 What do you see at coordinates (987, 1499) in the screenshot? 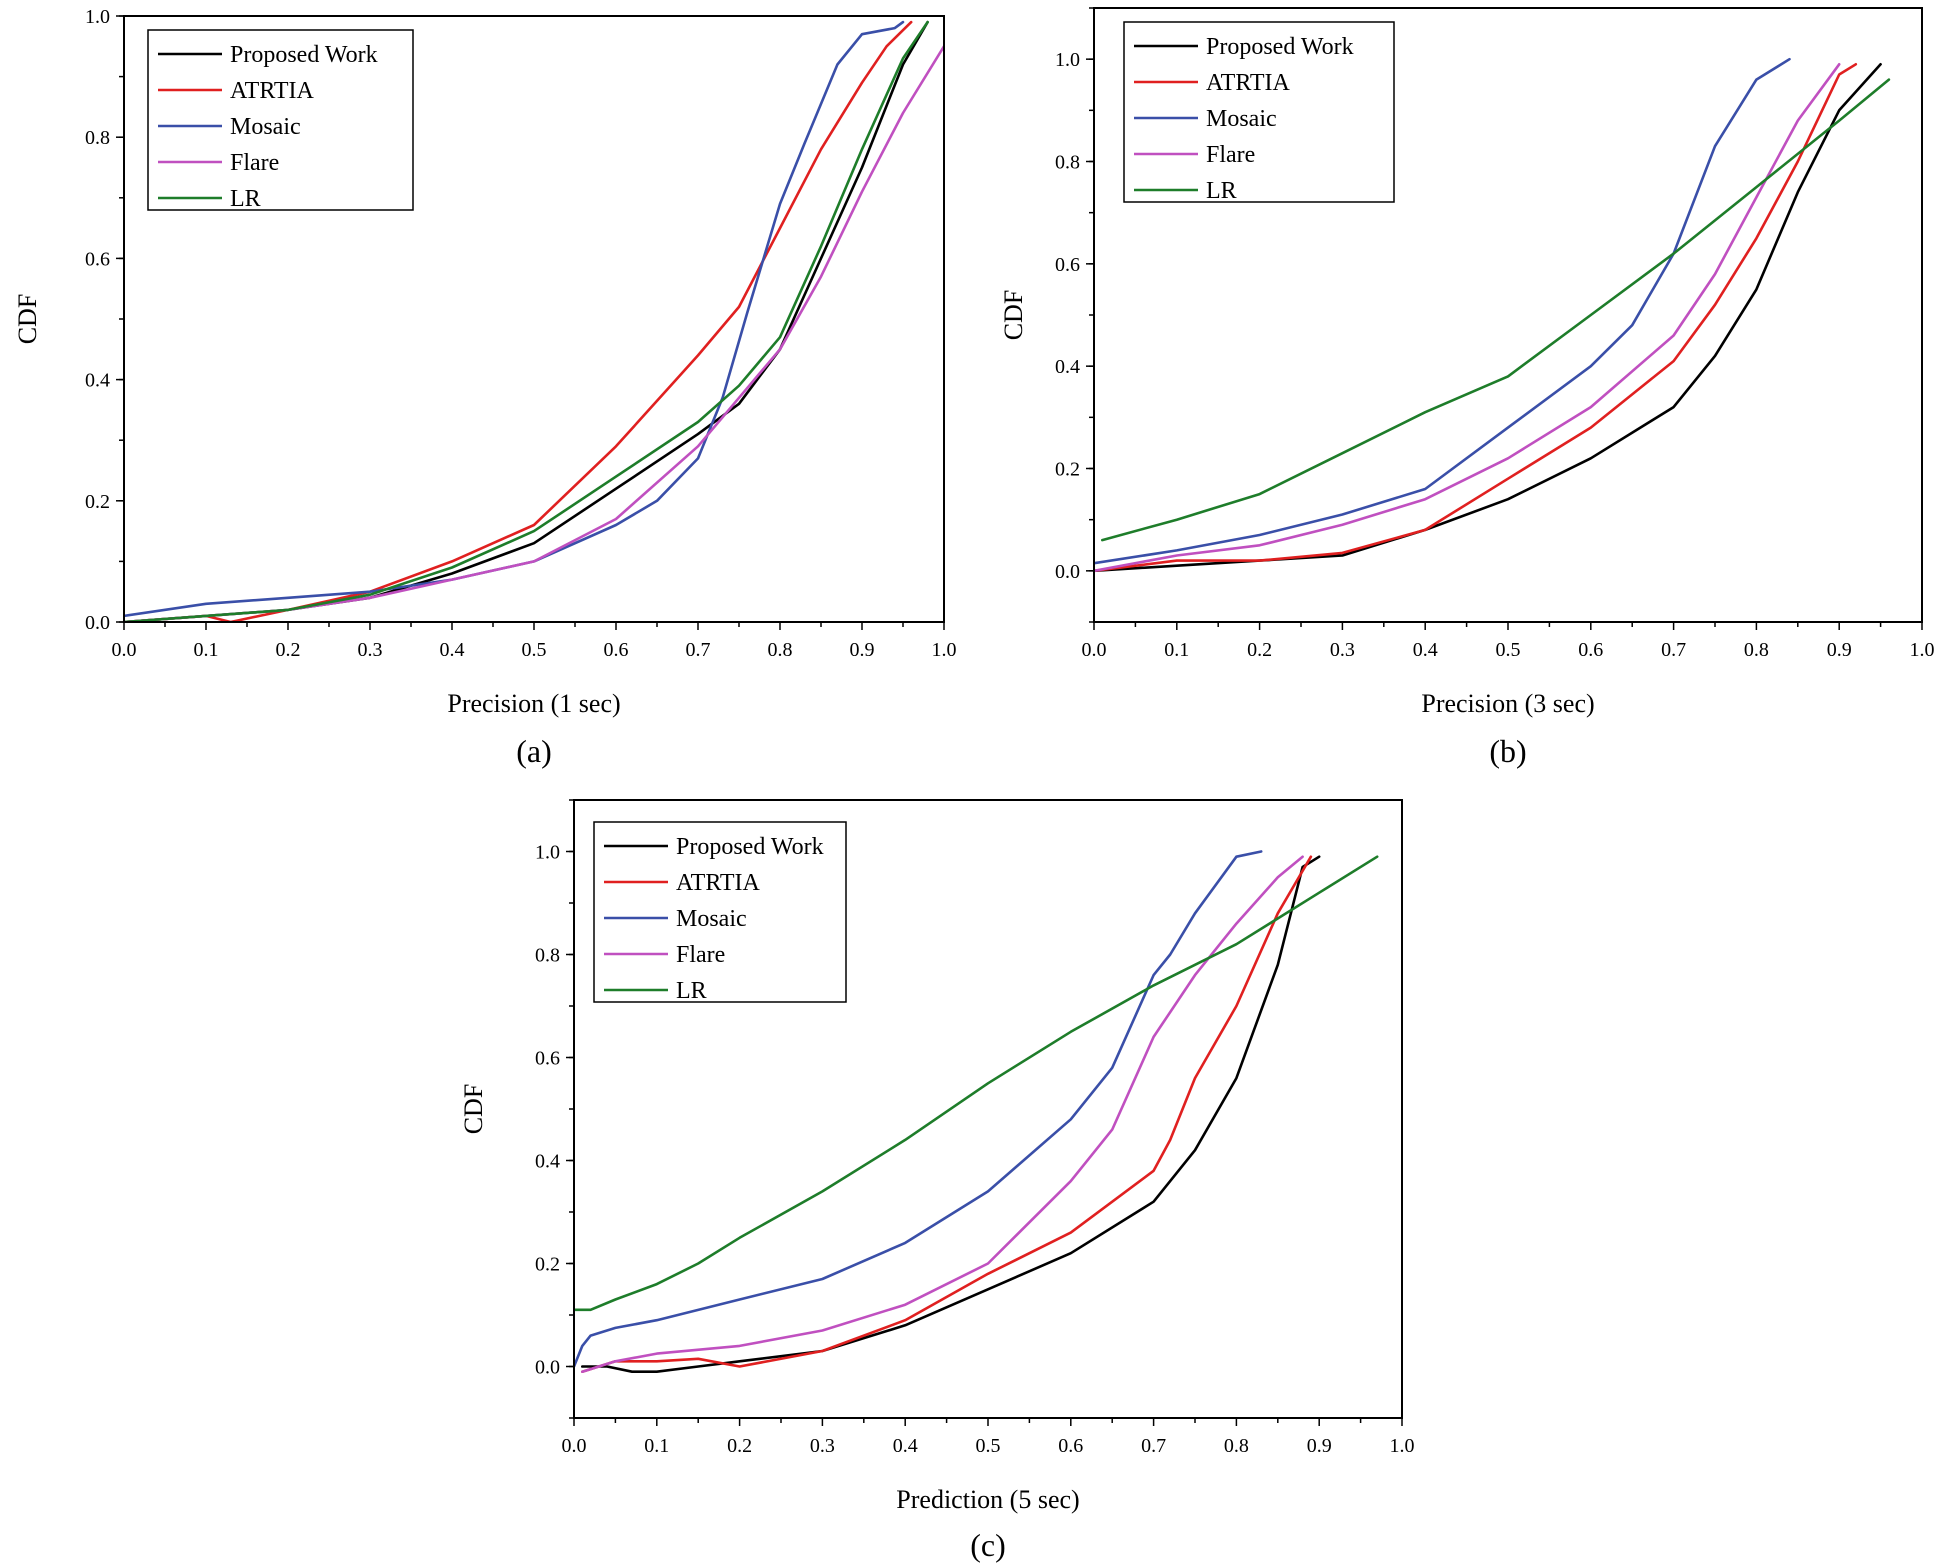
I see `x-axis-label: Prediction (5 sec)` at bounding box center [987, 1499].